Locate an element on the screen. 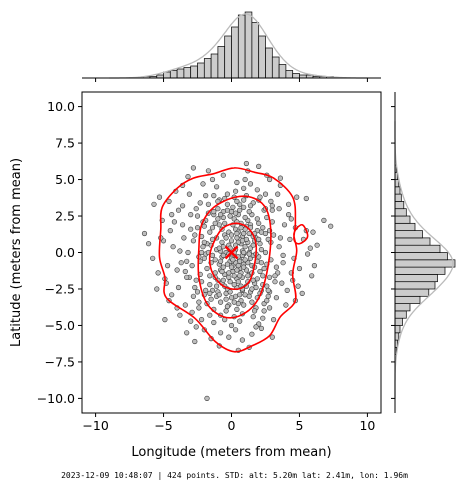 The image size is (469, 489). y-tick-label: 2.5 is located at coordinates (65, 216).